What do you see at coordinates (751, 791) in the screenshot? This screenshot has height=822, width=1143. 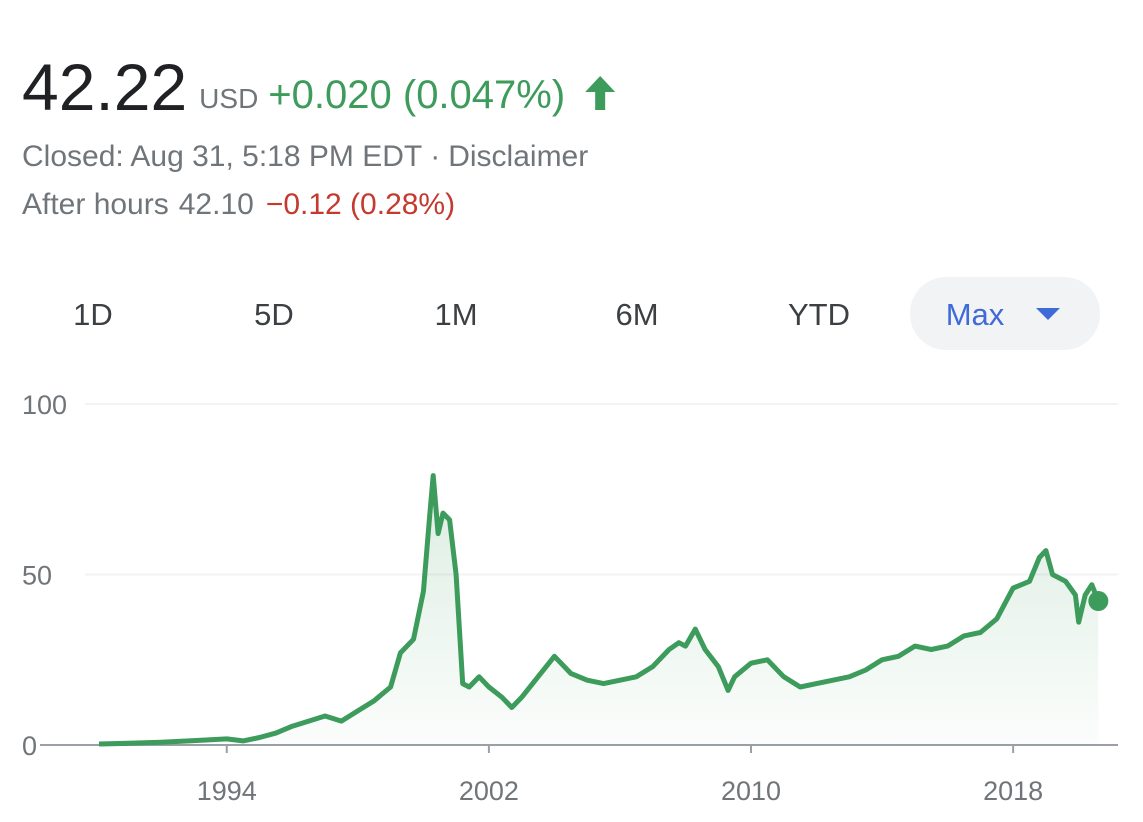 I see `x-tick-label: 2010` at bounding box center [751, 791].